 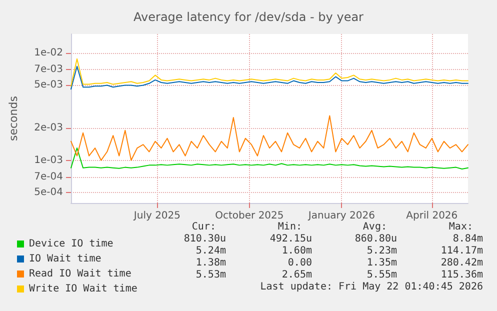 What do you see at coordinates (290, 227) in the screenshot?
I see `text: Min:` at bounding box center [290, 227].